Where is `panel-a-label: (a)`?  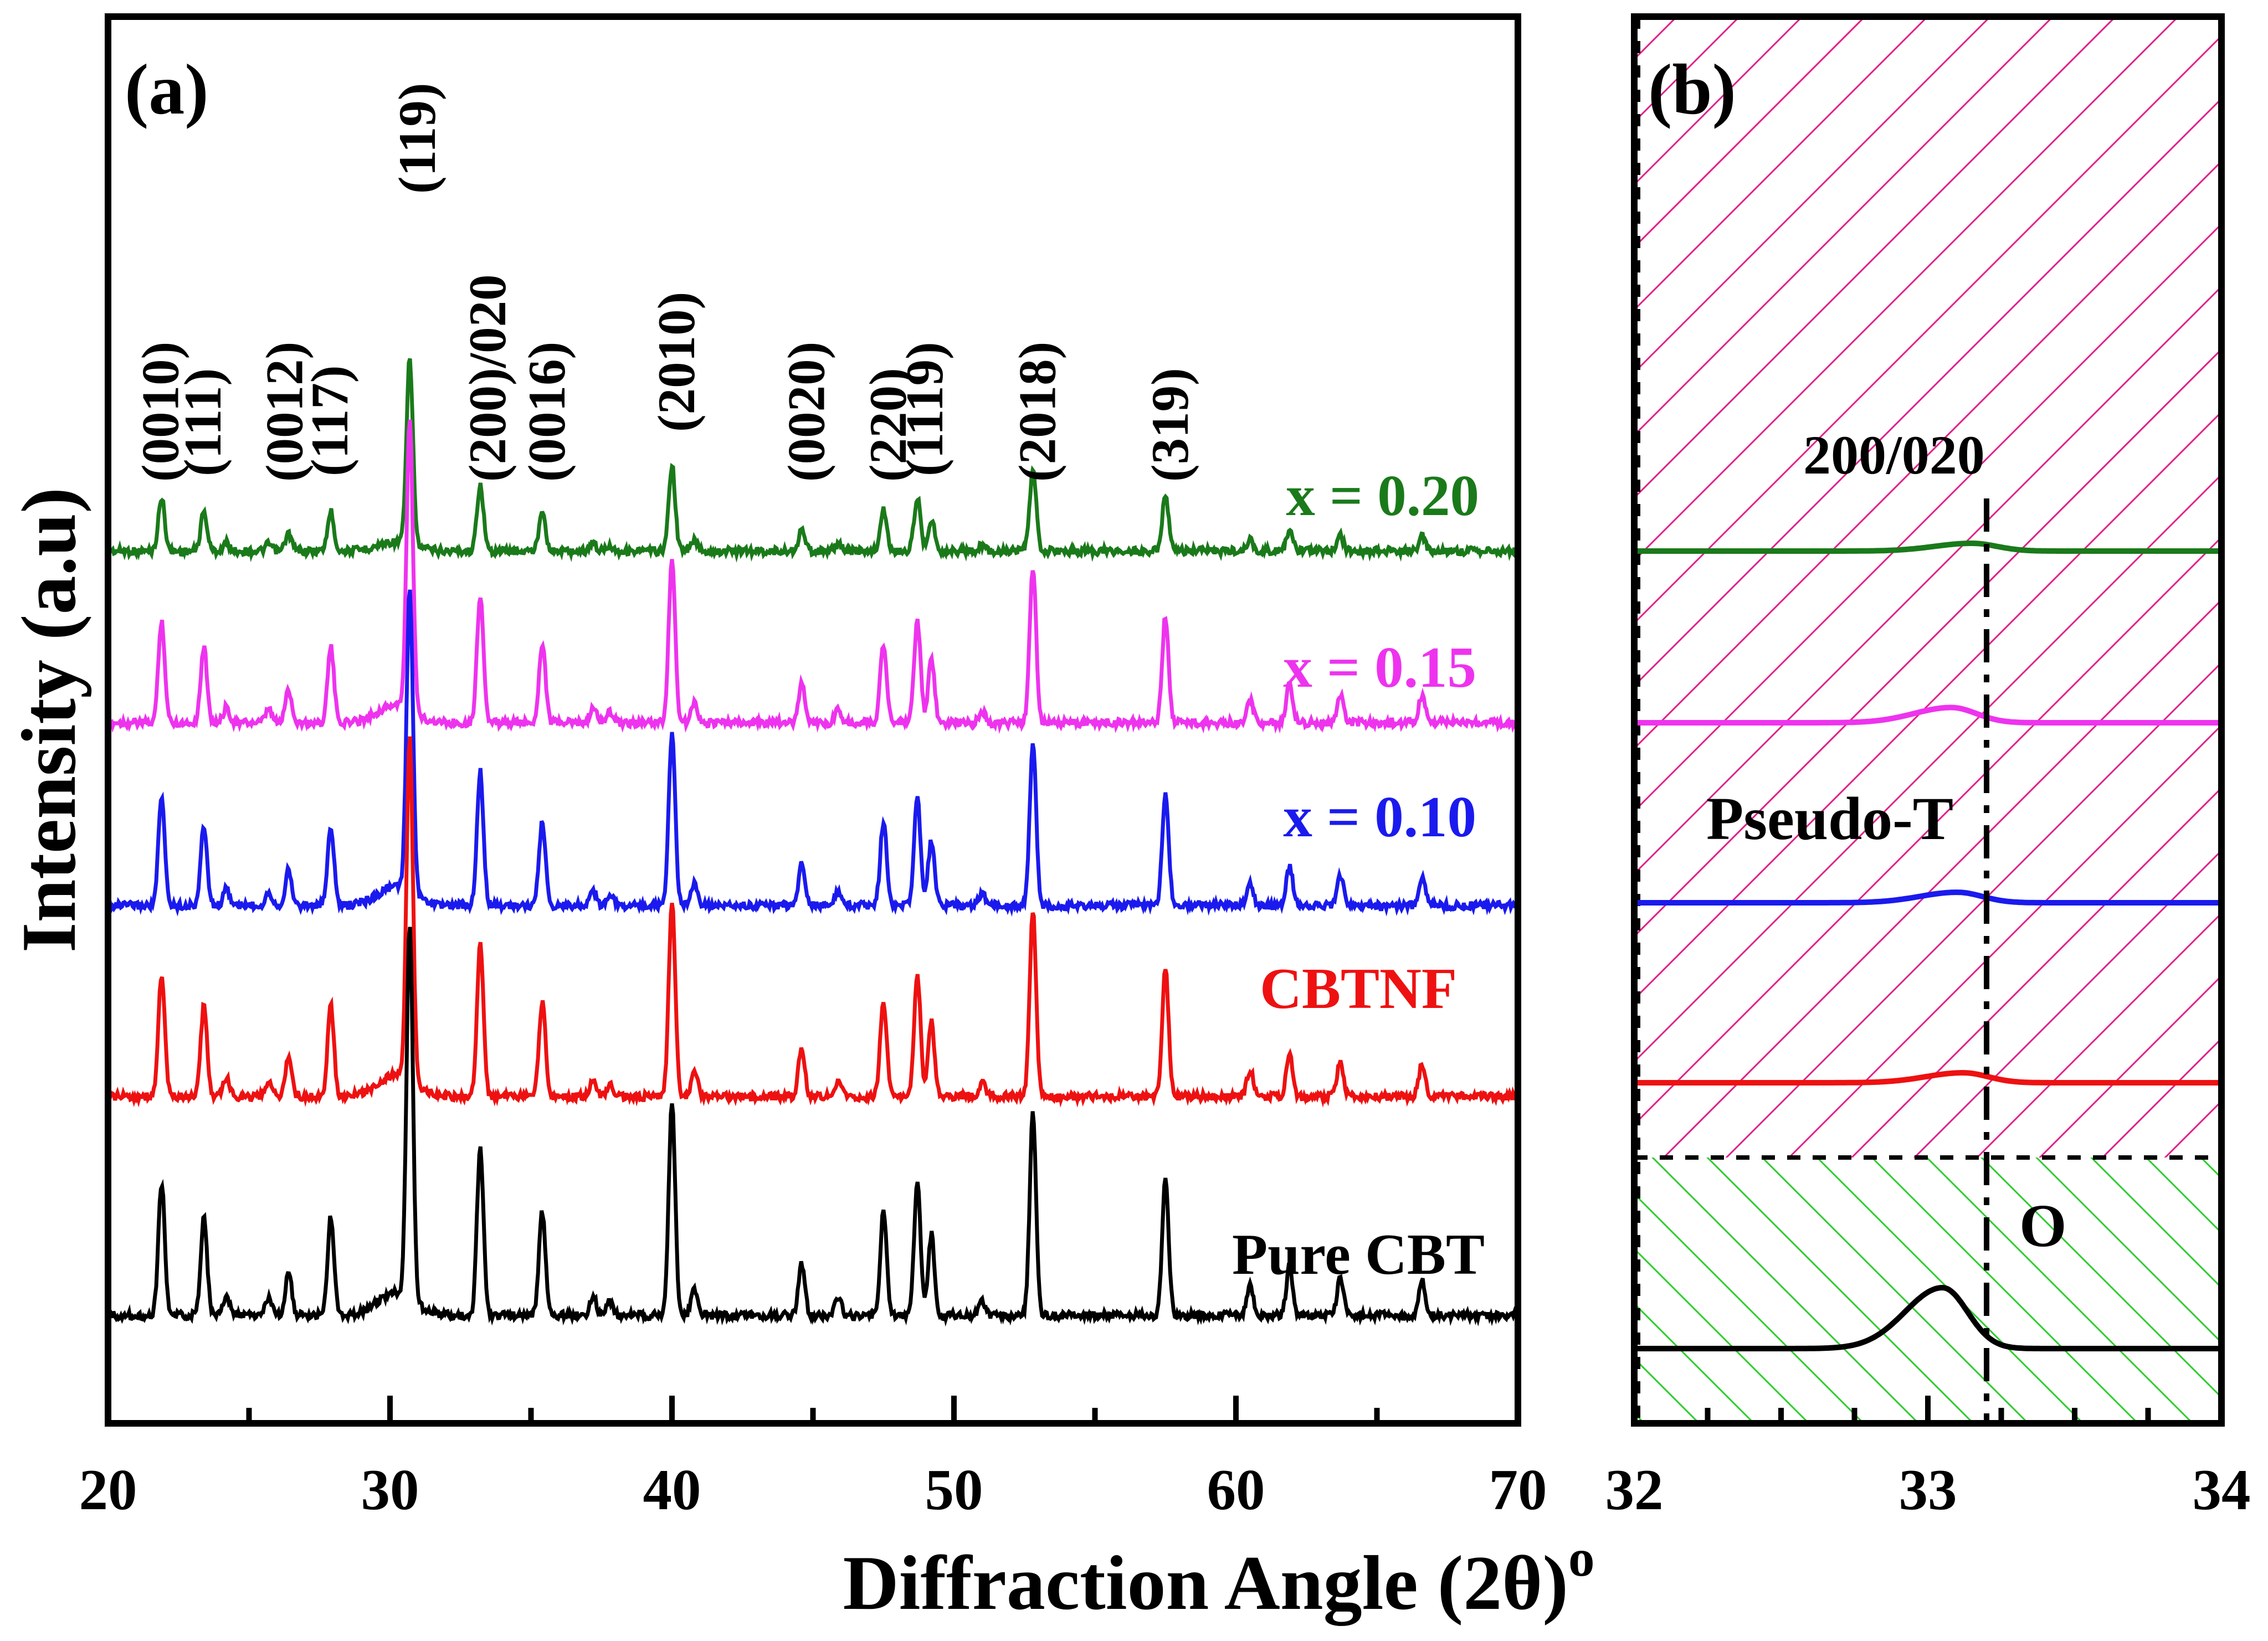
panel-a-label: (a) is located at coordinates (167, 90).